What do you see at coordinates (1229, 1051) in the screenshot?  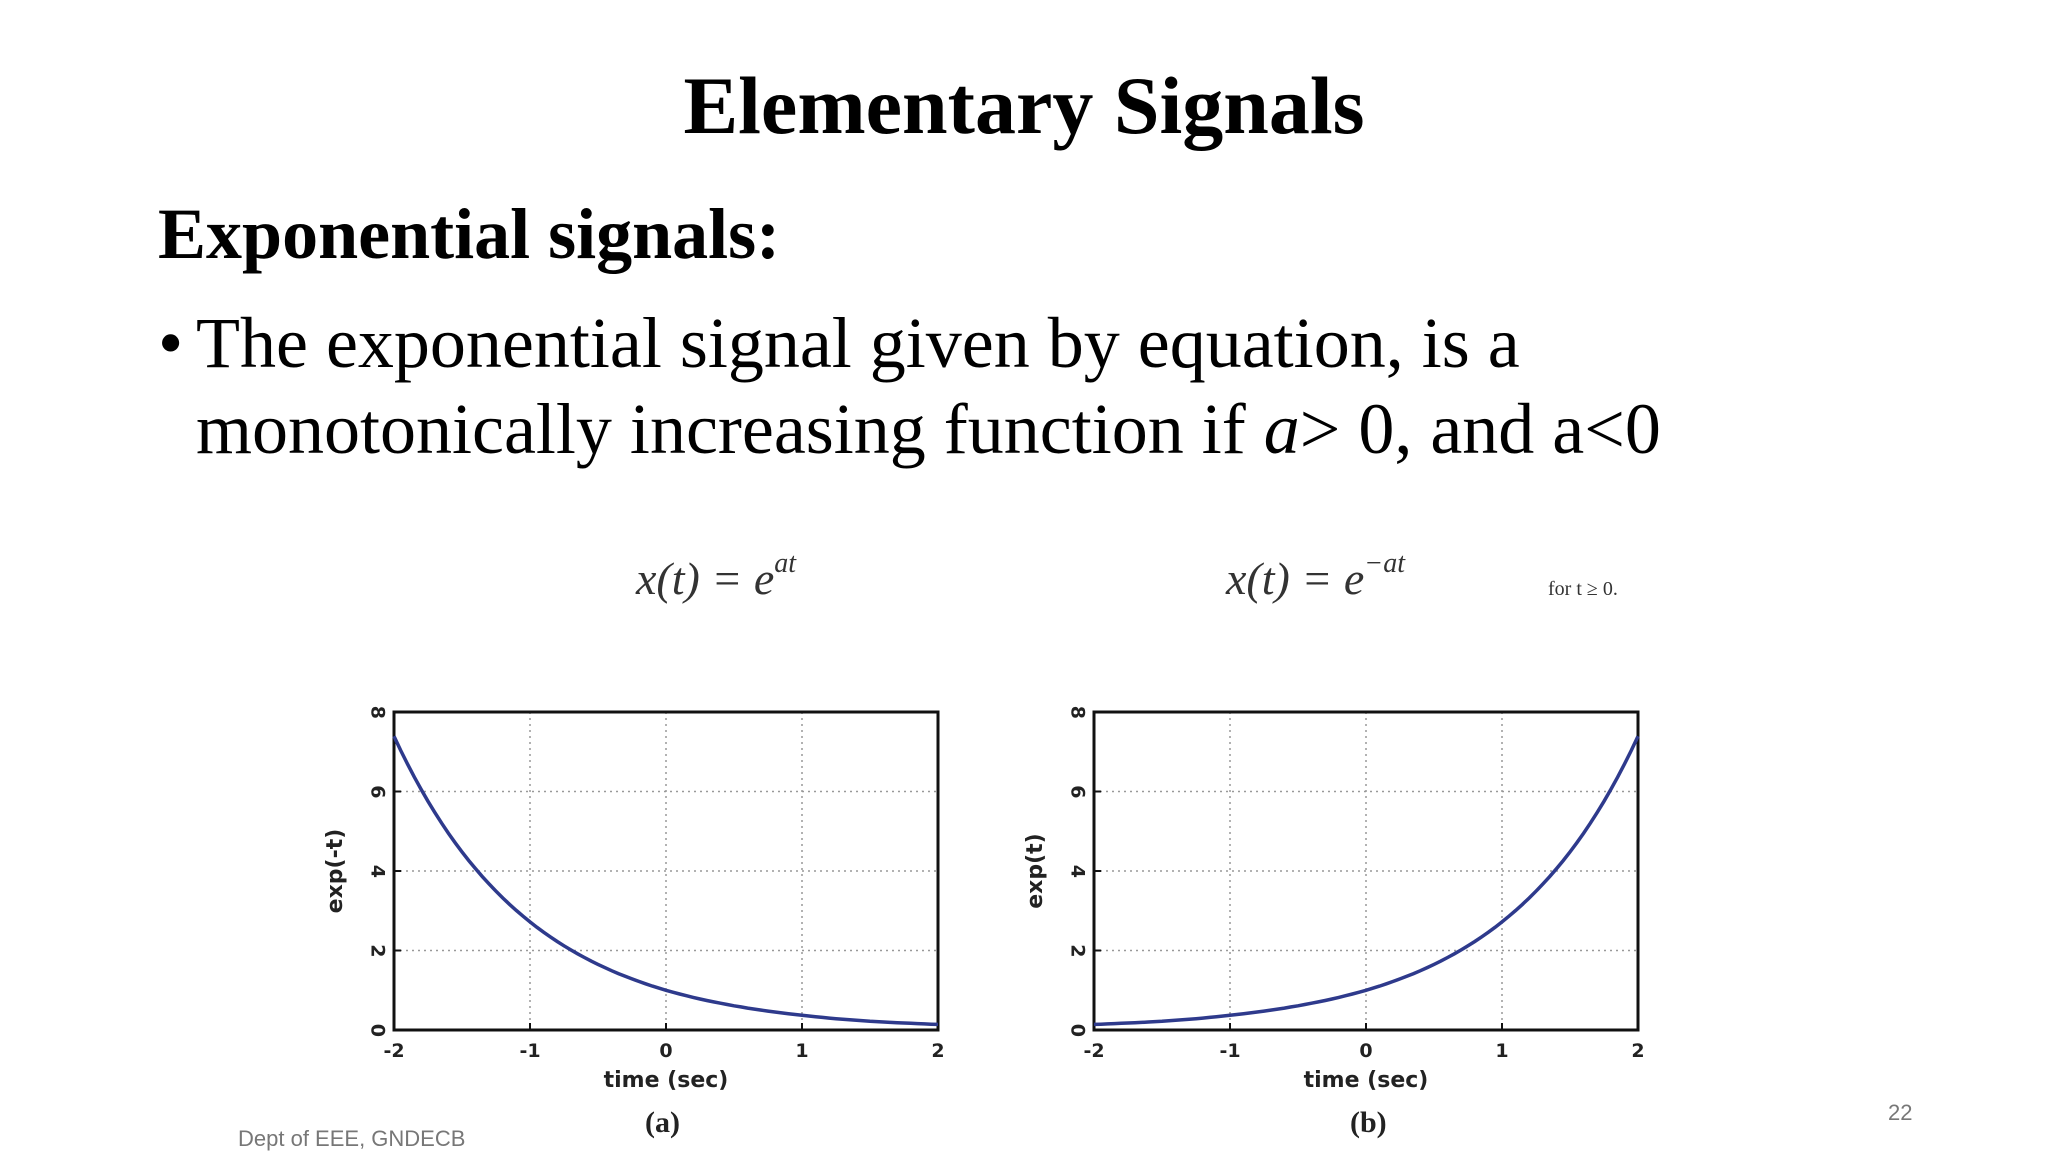 I see `chart-b-xtick-label-1: -1` at bounding box center [1229, 1051].